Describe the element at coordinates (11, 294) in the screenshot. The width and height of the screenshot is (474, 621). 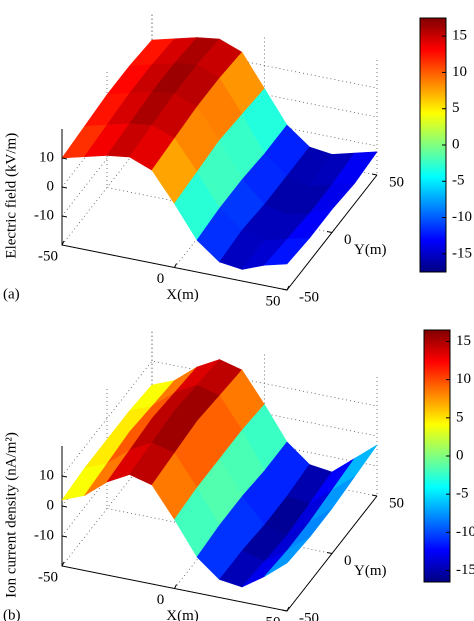
I see `panel-label: (a)` at that location.